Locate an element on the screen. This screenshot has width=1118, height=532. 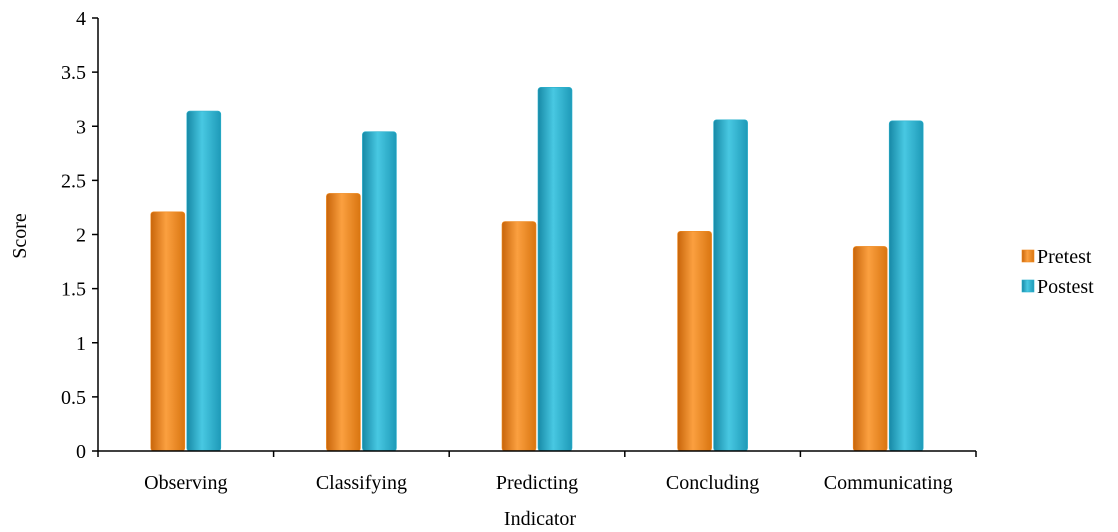
y-tick-label: 3.5 is located at coordinates (73, 73).